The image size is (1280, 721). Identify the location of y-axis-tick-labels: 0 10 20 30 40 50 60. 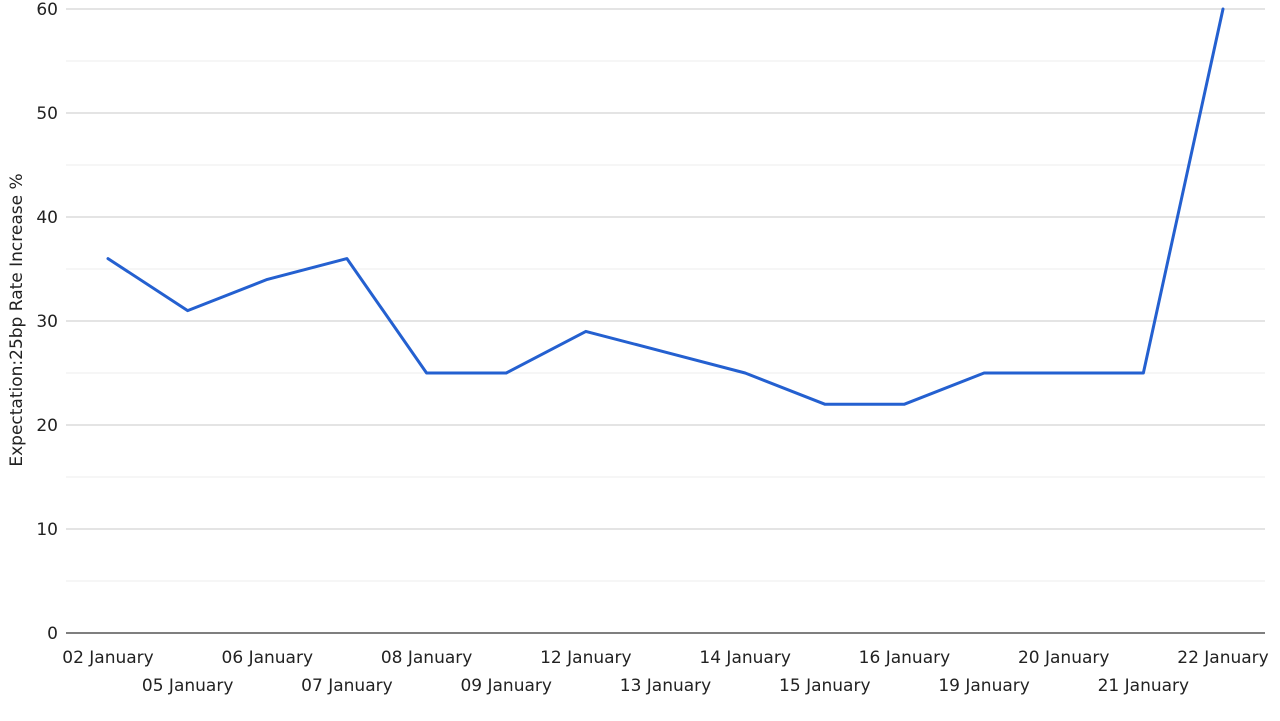
(47, 322).